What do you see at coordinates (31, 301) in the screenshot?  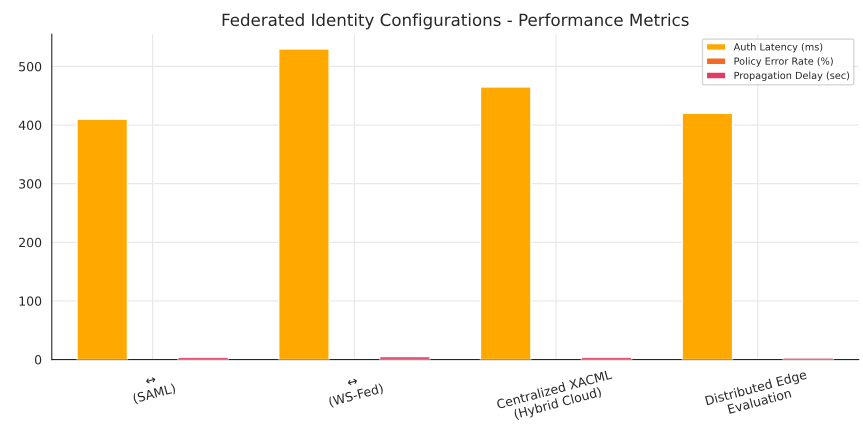 I see `y-tick-label: 100` at bounding box center [31, 301].